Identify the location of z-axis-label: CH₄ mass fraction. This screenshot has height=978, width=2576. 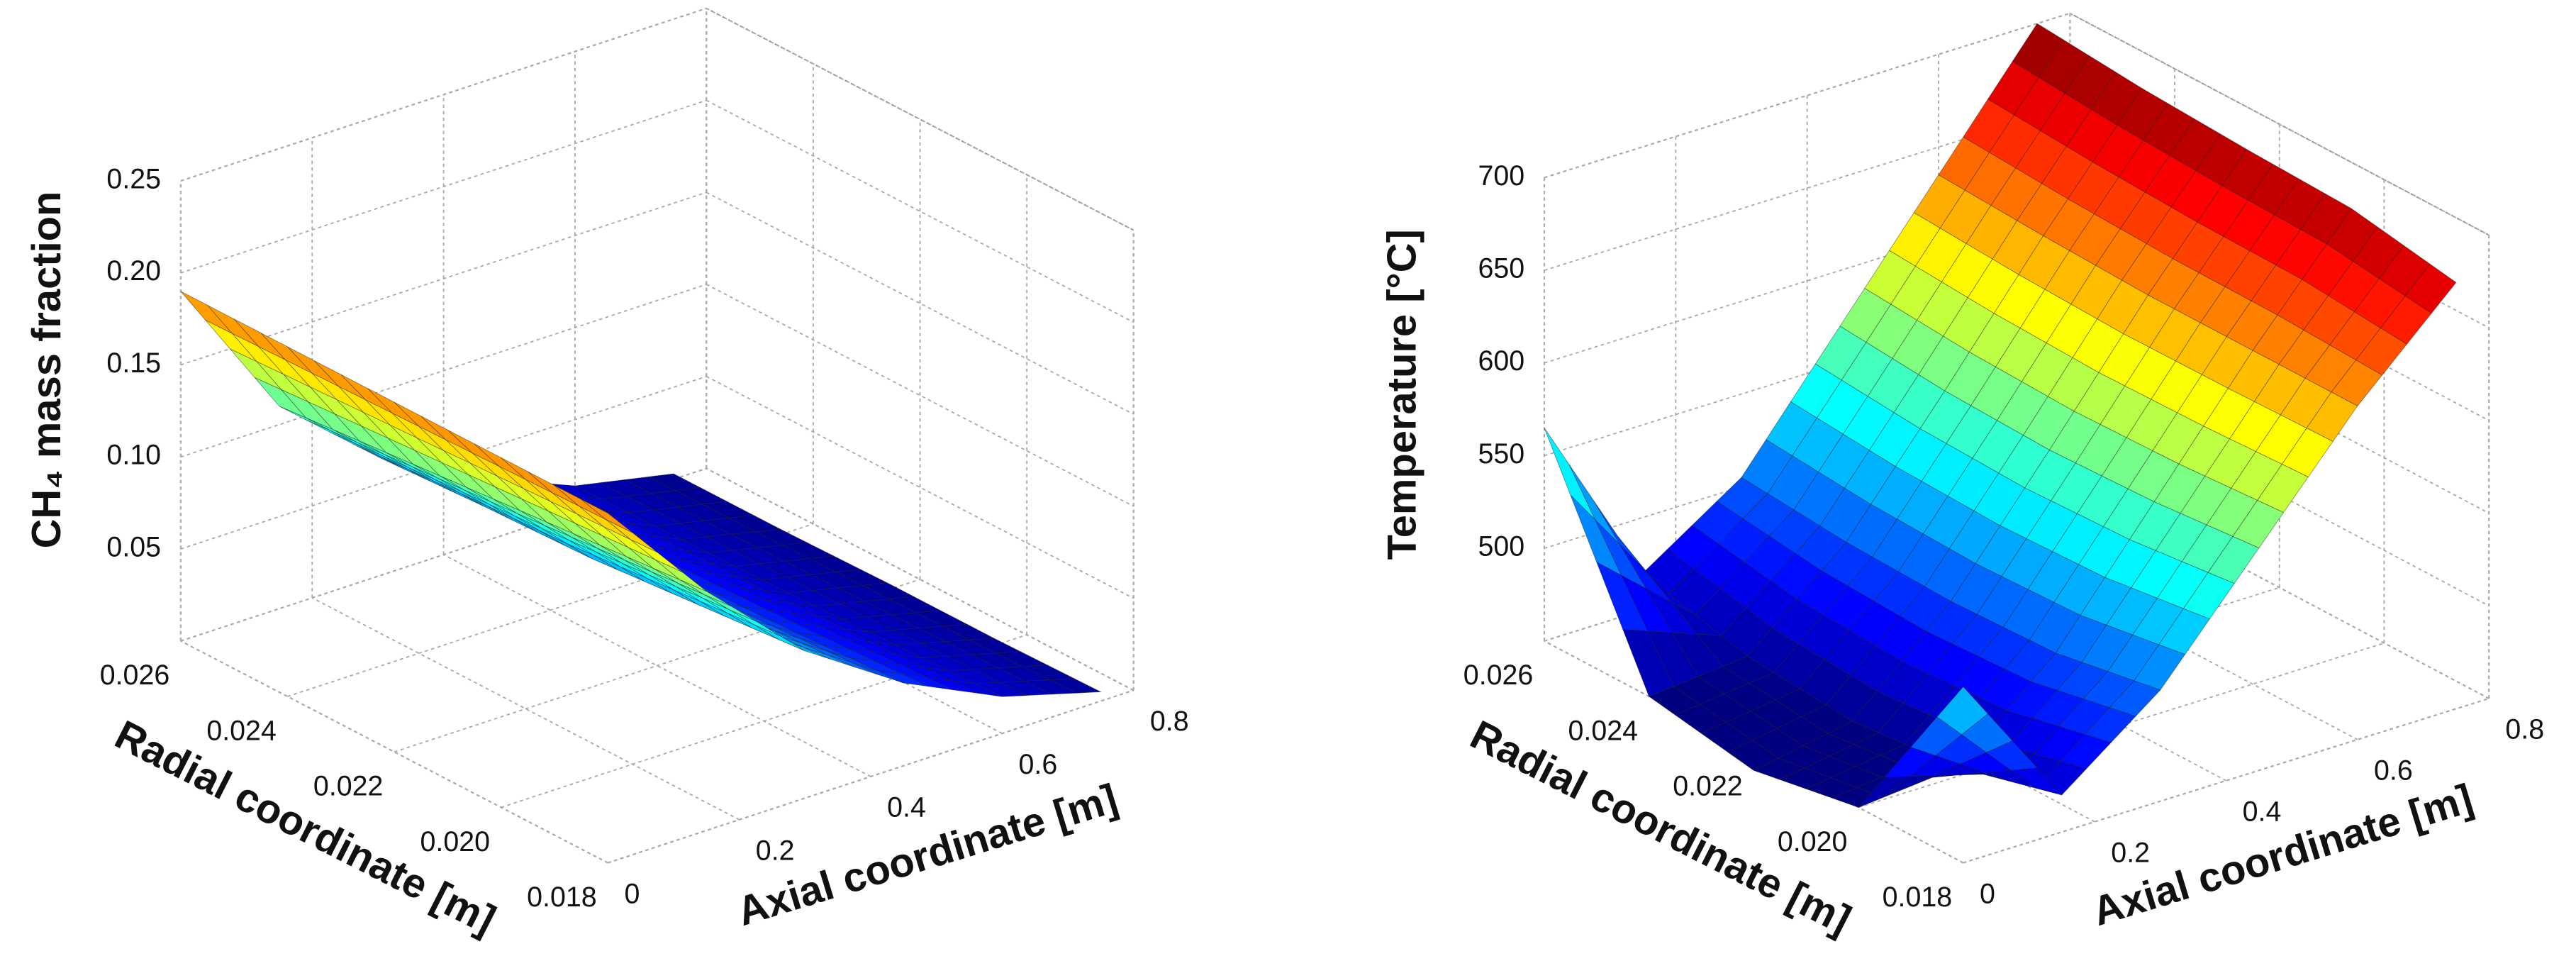
(47, 370).